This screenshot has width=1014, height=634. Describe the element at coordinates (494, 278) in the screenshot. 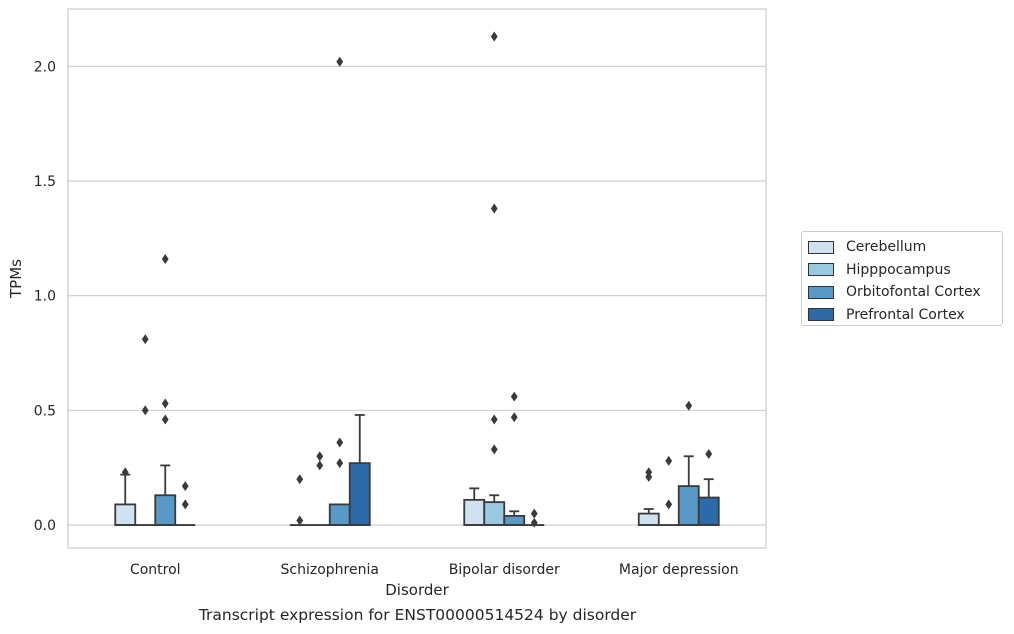

I see `box-hipppocampus-bipolar-disorder` at that location.